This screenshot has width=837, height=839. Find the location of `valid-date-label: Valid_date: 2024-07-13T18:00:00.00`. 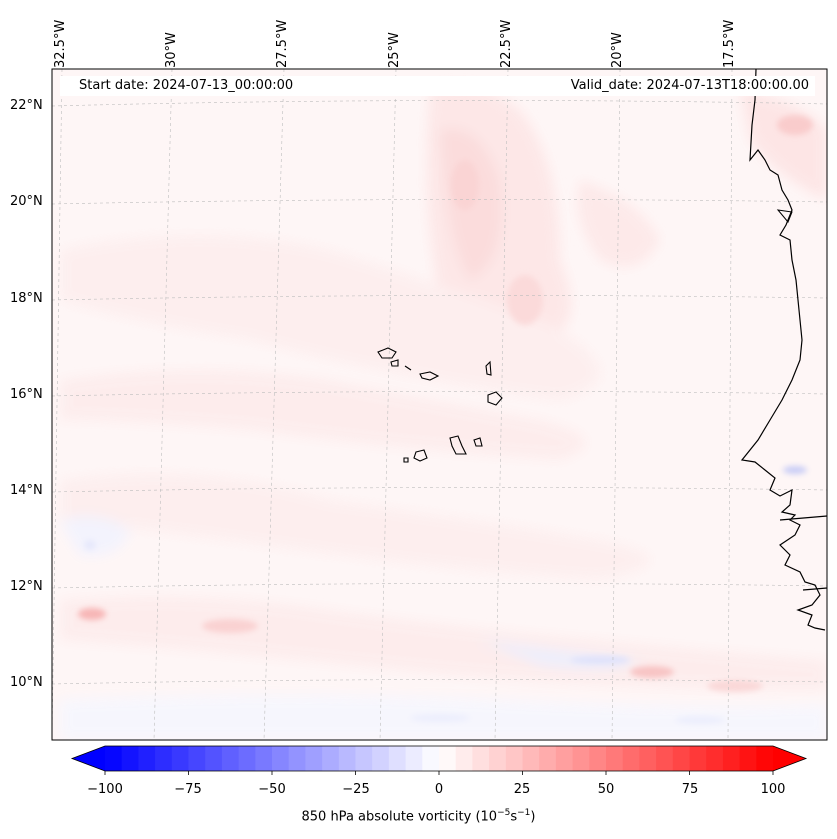

valid-date-label: Valid_date: 2024-07-13T18:00:00.00 is located at coordinates (689, 85).